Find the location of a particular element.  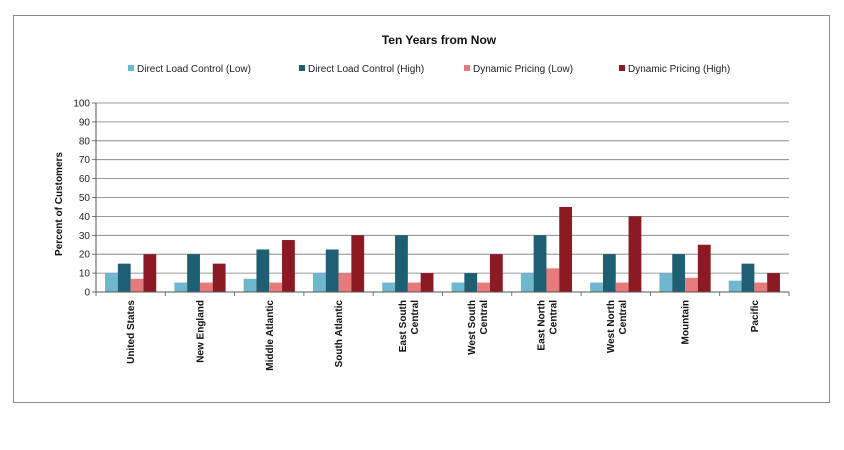

x-category-label-line: Mountain is located at coordinates (686, 322).